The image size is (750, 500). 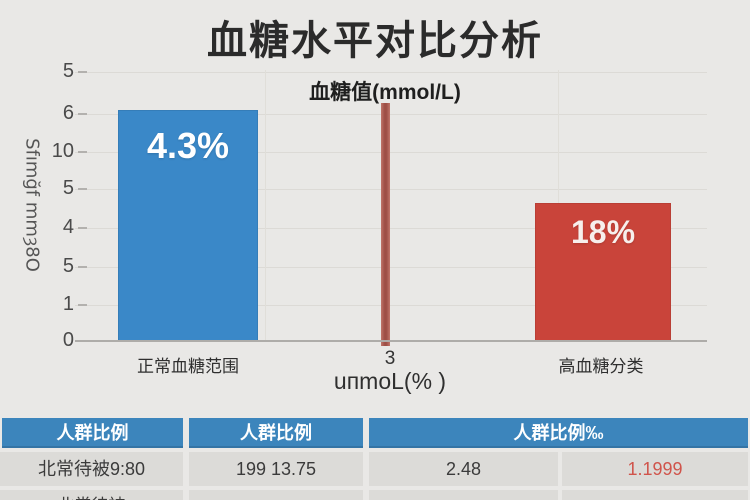 What do you see at coordinates (68, 113) in the screenshot?
I see `y-tick-label: 6` at bounding box center [68, 113].